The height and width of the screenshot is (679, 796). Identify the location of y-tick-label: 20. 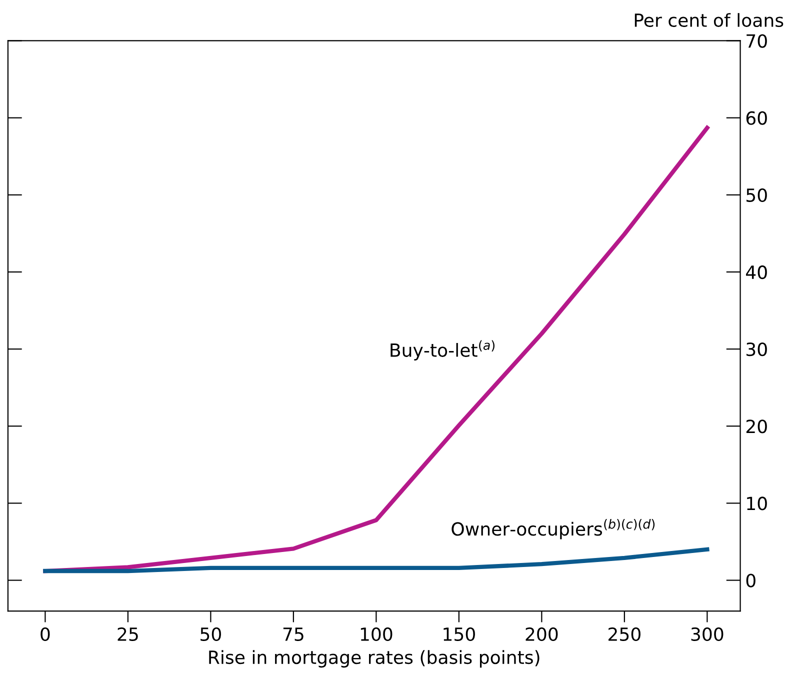
(756, 427).